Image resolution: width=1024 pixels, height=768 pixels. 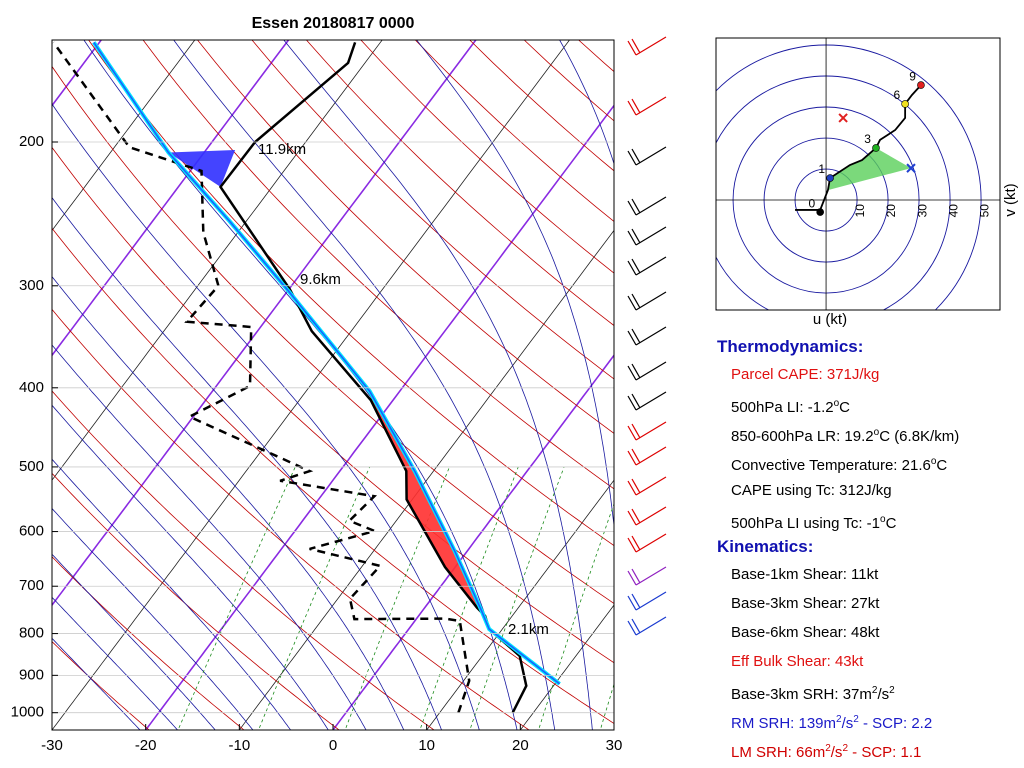 I want to click on srh-area, so click(x=869, y=169).